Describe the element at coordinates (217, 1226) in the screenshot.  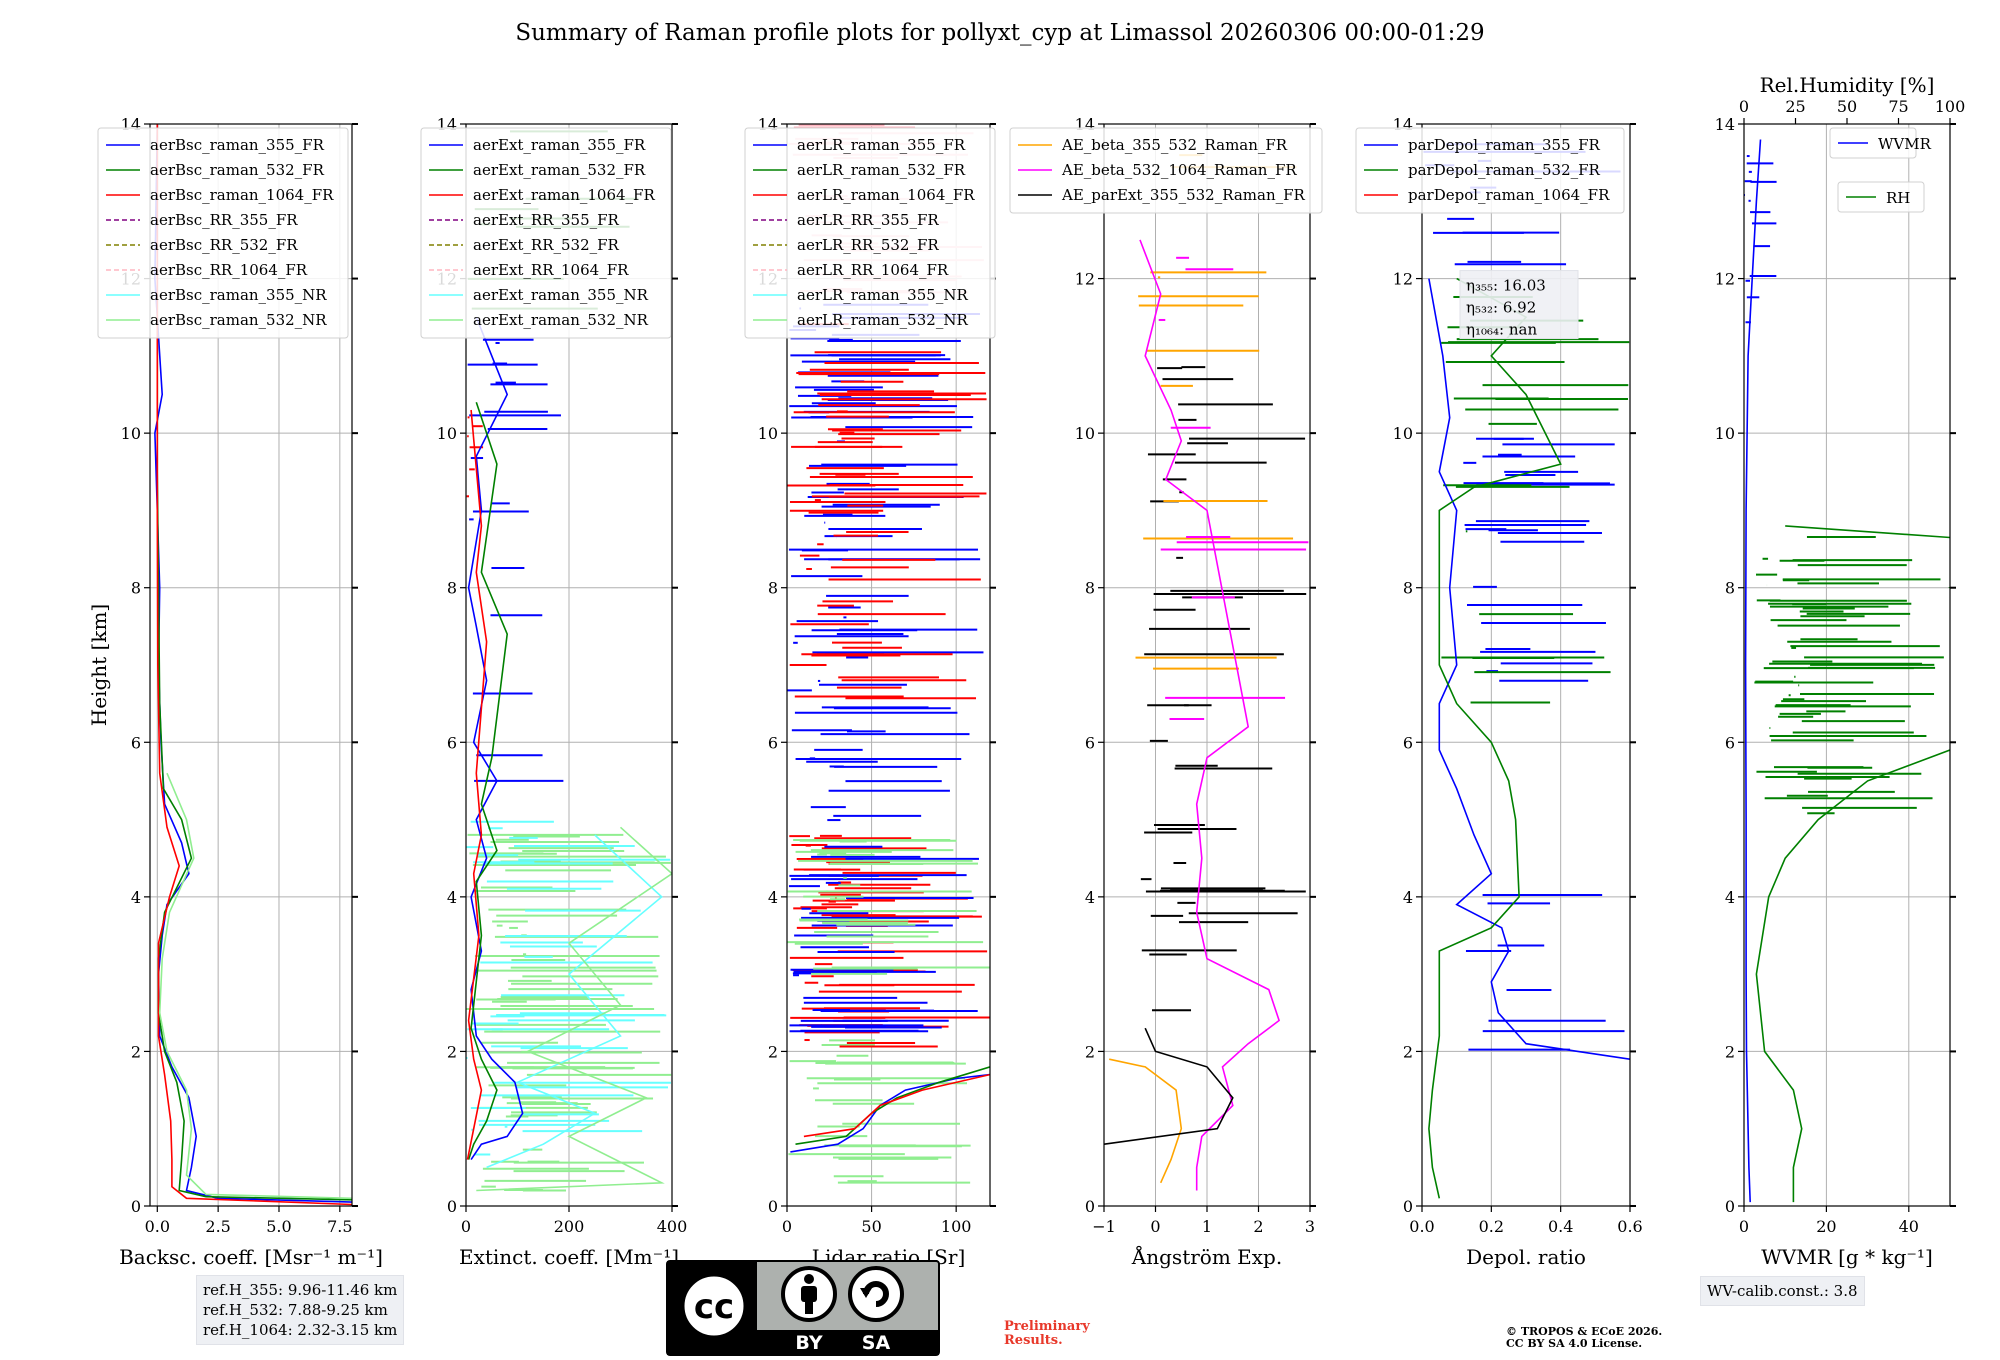
I see `x-tick-label: 2.5` at that location.